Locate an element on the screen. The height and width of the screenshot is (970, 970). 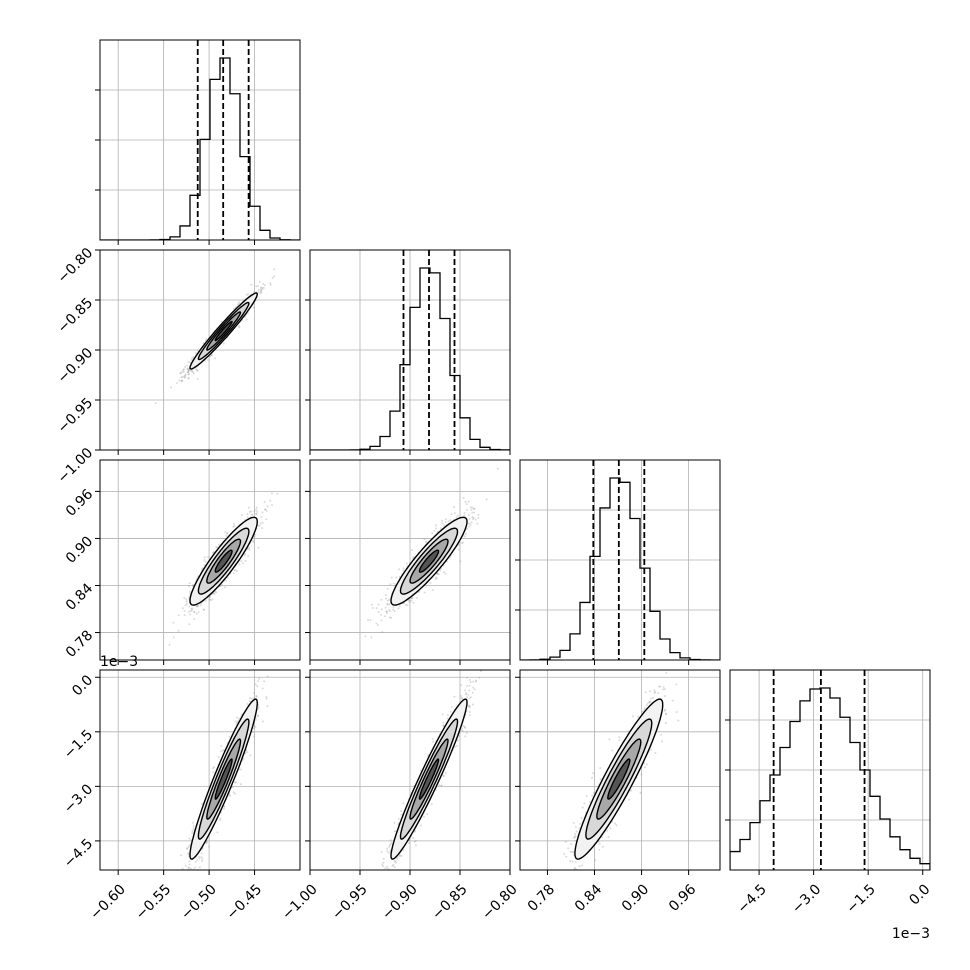
x-tick-label: −0.80 is located at coordinates (500, 902).